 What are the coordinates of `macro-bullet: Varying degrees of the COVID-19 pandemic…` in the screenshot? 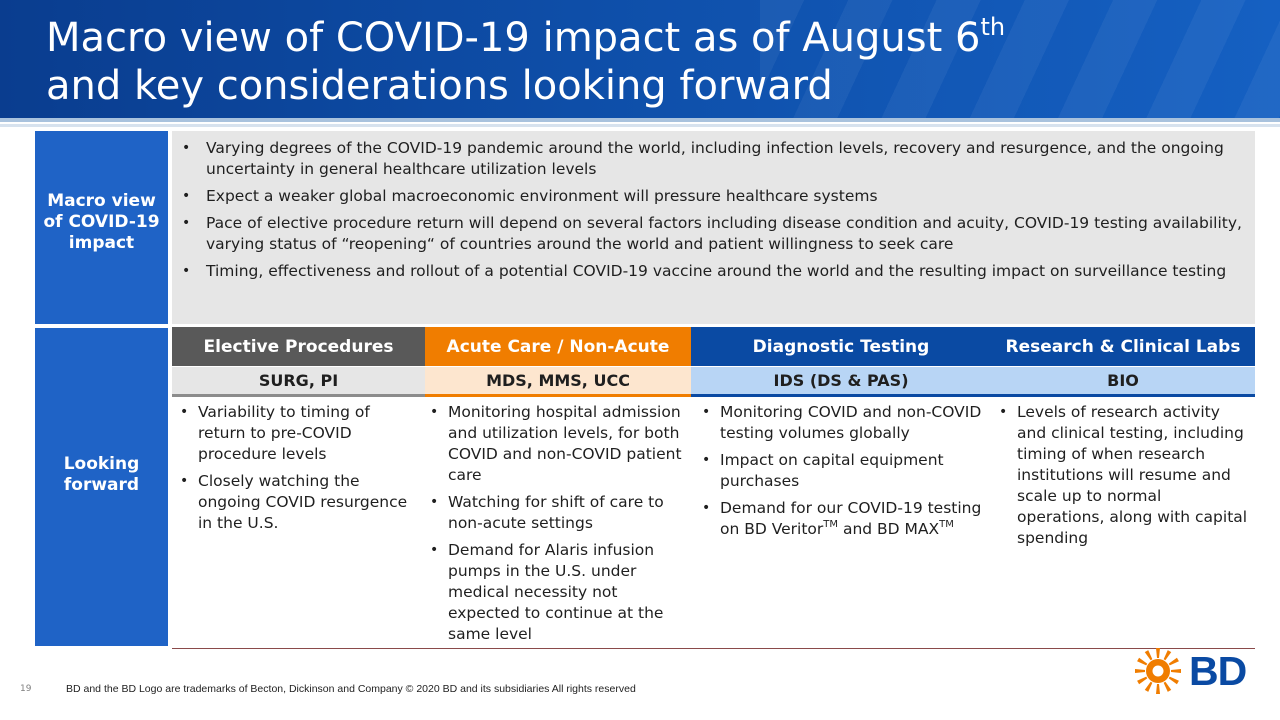 It's located at (713, 159).